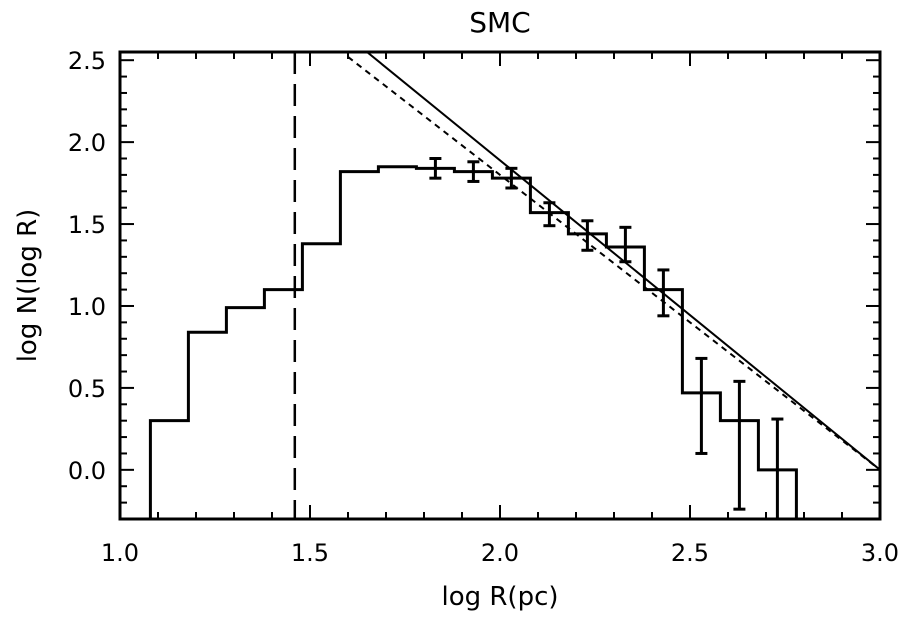 This screenshot has width=906, height=623. What do you see at coordinates (499, 22) in the screenshot?
I see `chart-title: SMC` at bounding box center [499, 22].